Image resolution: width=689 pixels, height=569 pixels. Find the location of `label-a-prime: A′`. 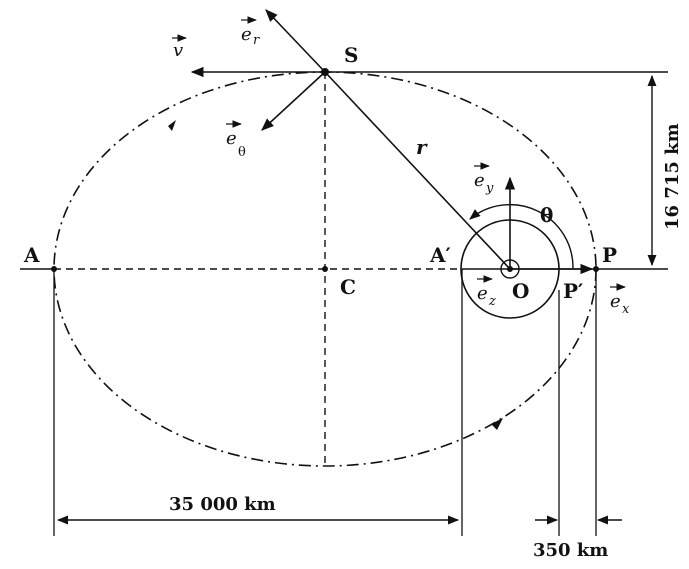

label-a-prime: A′ is located at coordinates (440, 255).